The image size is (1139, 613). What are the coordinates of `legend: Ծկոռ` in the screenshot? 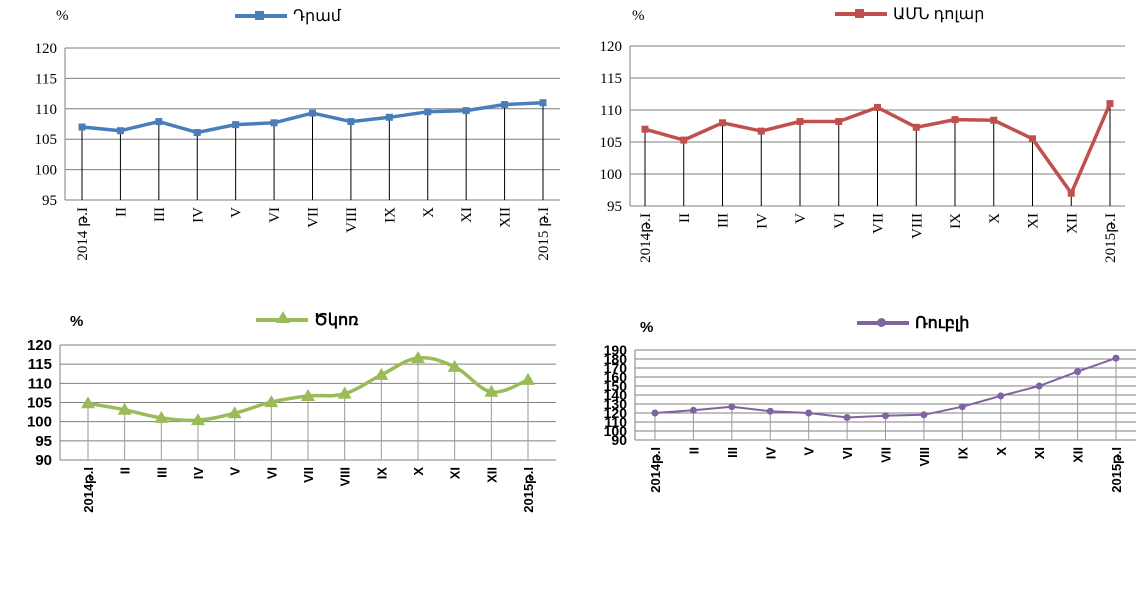 It's located at (307, 320).